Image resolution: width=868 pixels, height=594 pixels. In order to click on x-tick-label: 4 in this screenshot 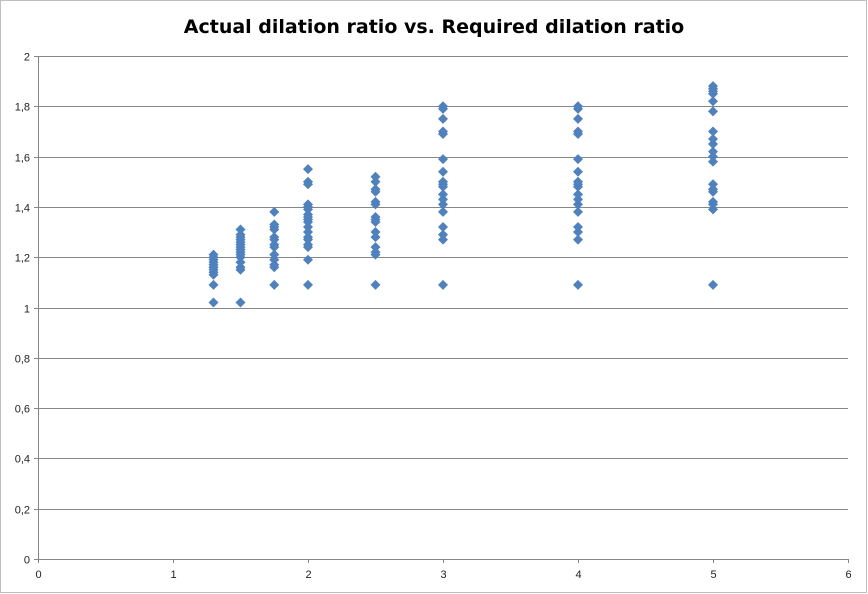, I will do `click(578, 575)`.